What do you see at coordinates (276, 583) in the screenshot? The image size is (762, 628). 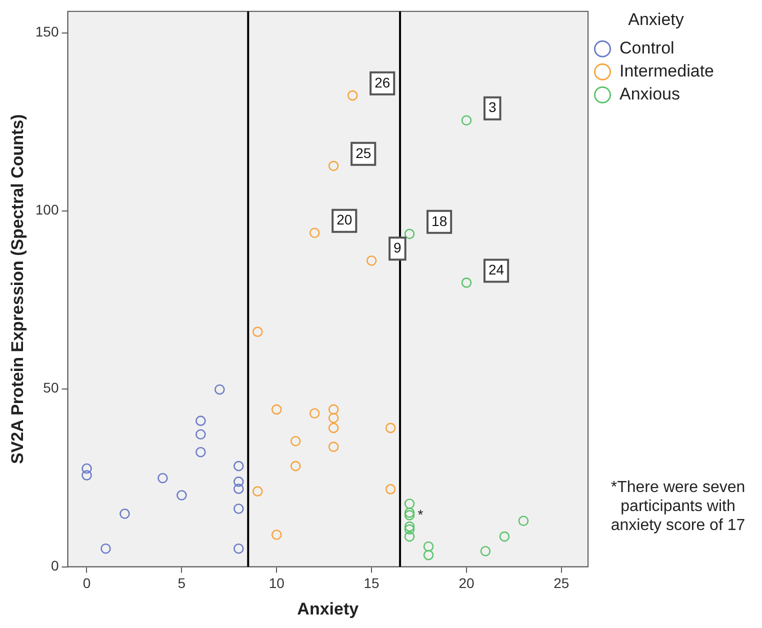 I see `x-tick-label: 10` at bounding box center [276, 583].